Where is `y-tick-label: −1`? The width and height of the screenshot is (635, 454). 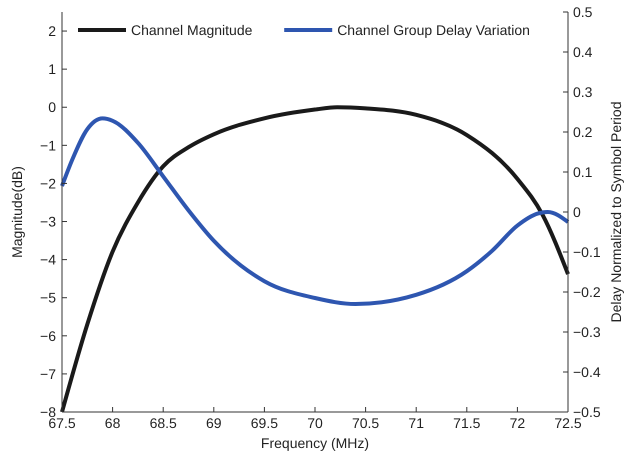 y-tick-label: −1 is located at coordinates (48, 145).